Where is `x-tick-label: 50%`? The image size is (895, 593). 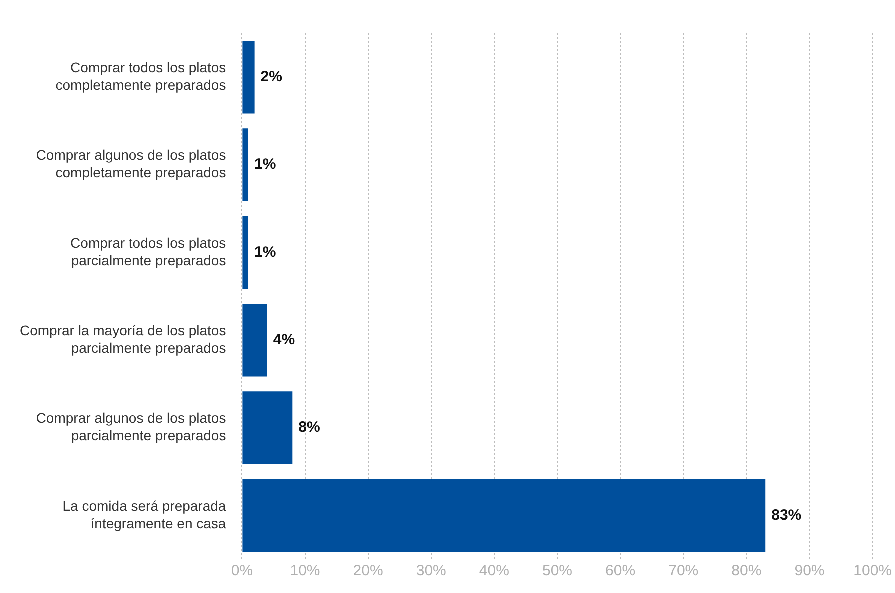 x-tick-label: 50% is located at coordinates (557, 571).